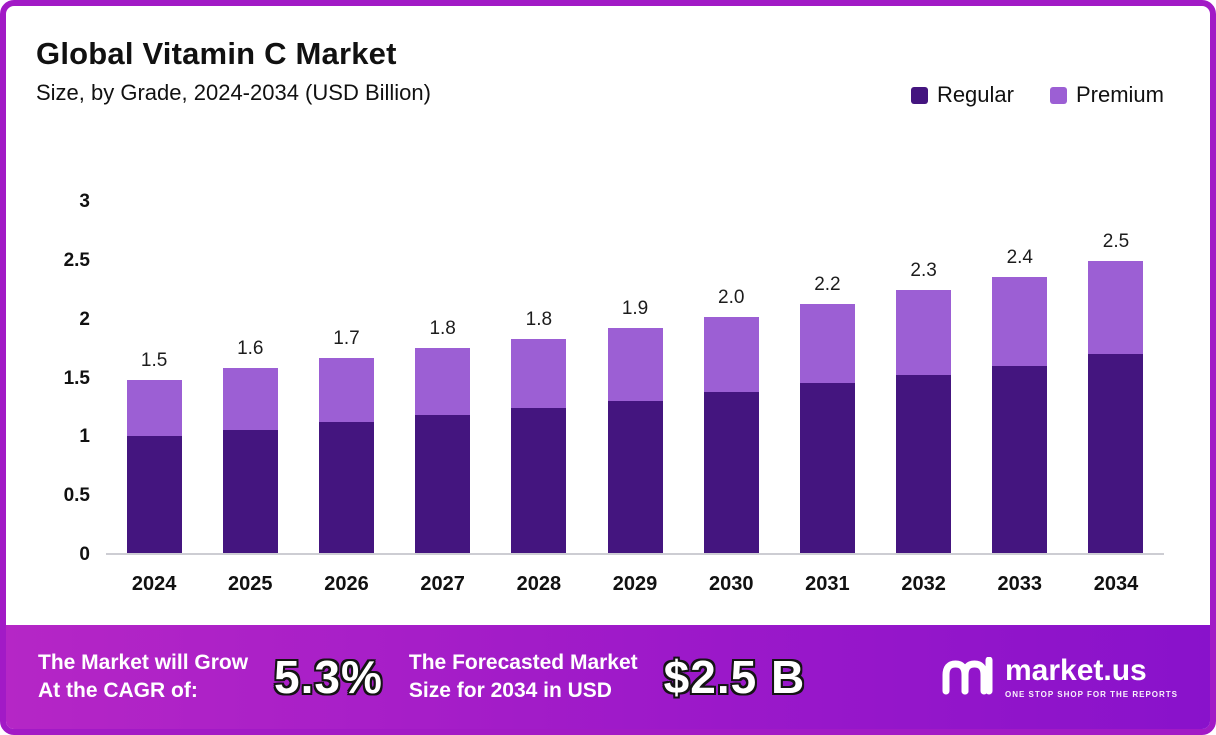 This screenshot has height=735, width=1216. I want to click on bar-total-label: 2.4, so click(1019, 257).